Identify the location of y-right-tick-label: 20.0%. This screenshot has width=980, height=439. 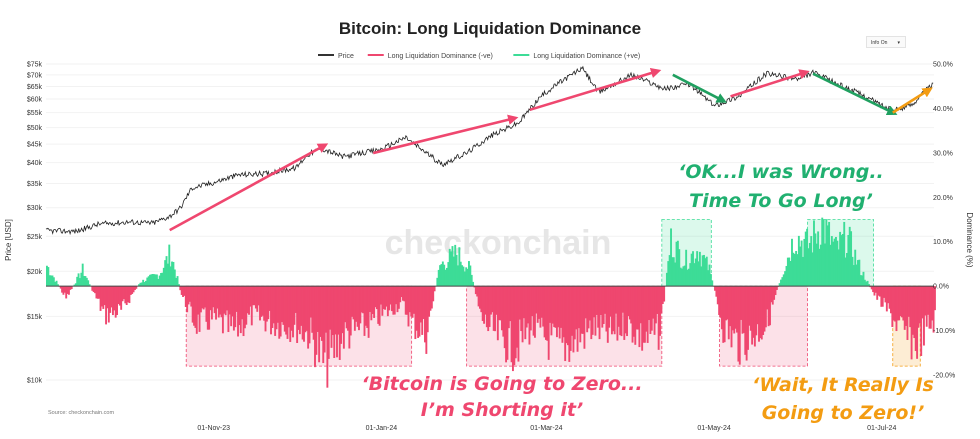
(943, 198).